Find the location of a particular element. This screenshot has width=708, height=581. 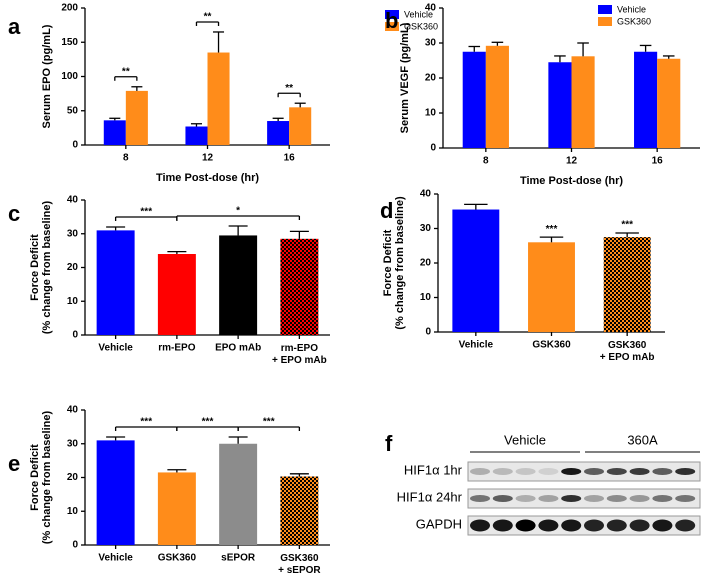

panel-letter: d is located at coordinates (386, 210).